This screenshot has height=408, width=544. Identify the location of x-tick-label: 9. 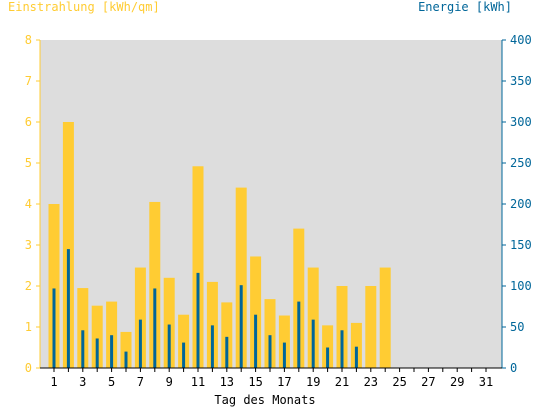
(169, 382).